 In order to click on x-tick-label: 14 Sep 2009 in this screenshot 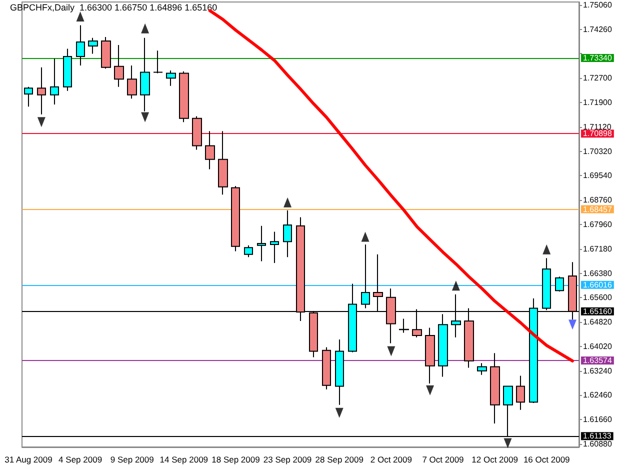, I will do `click(184, 459)`.